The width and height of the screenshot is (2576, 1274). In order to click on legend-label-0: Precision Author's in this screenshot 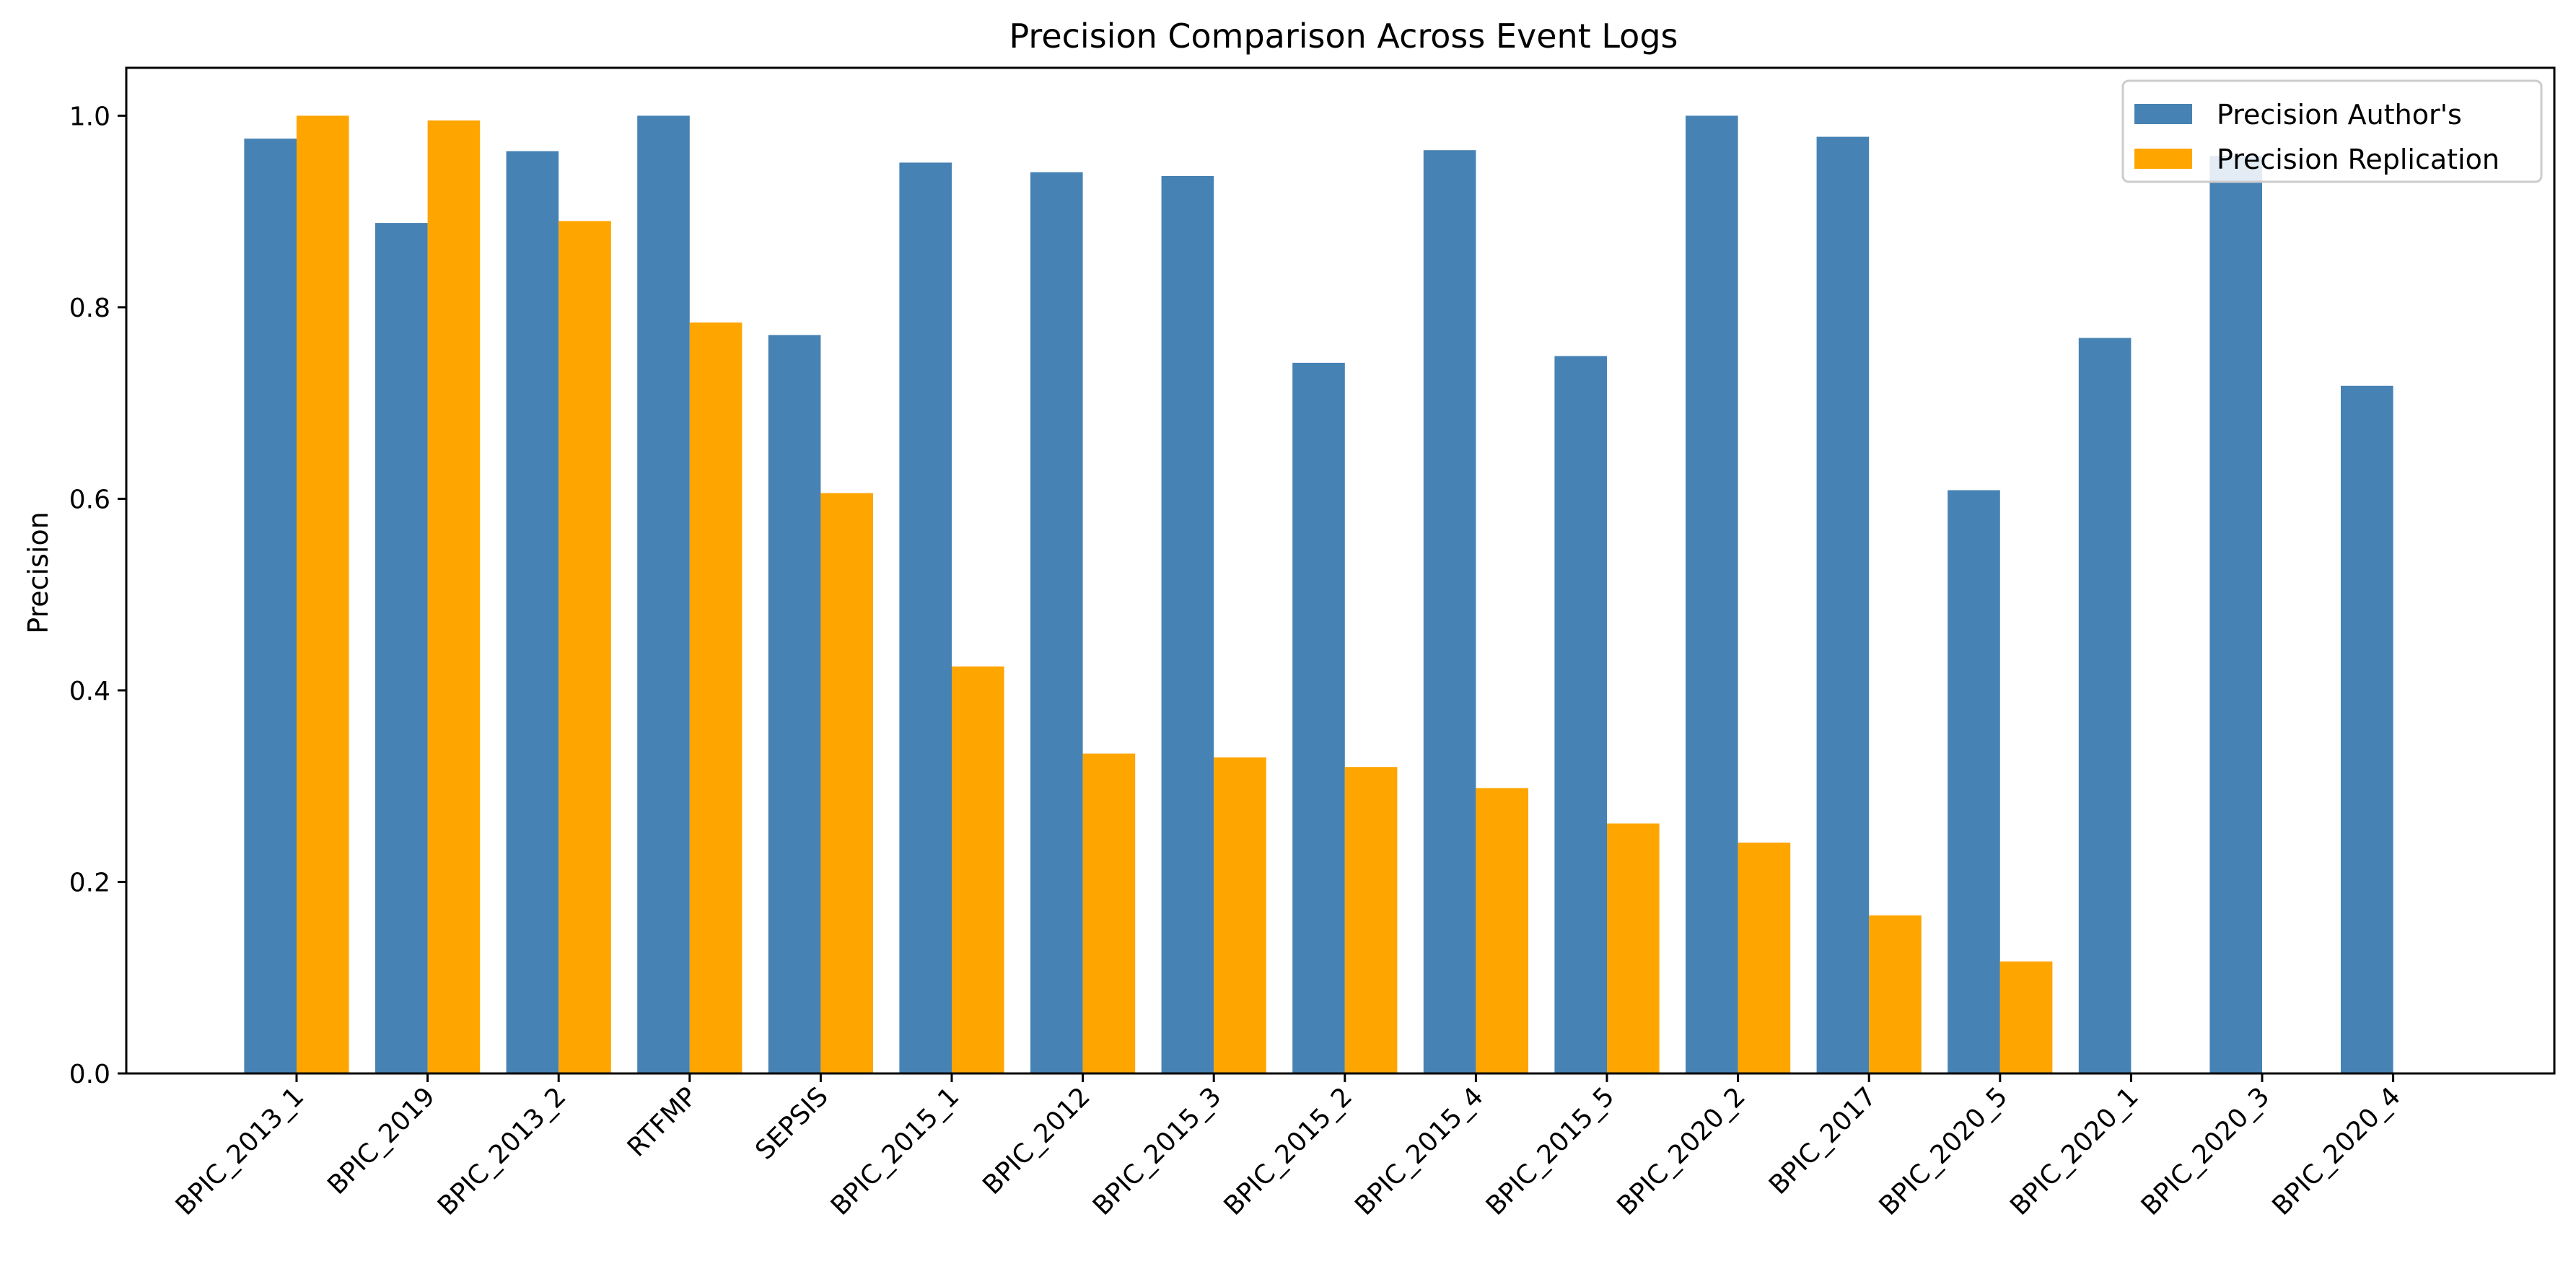, I will do `click(2339, 115)`.